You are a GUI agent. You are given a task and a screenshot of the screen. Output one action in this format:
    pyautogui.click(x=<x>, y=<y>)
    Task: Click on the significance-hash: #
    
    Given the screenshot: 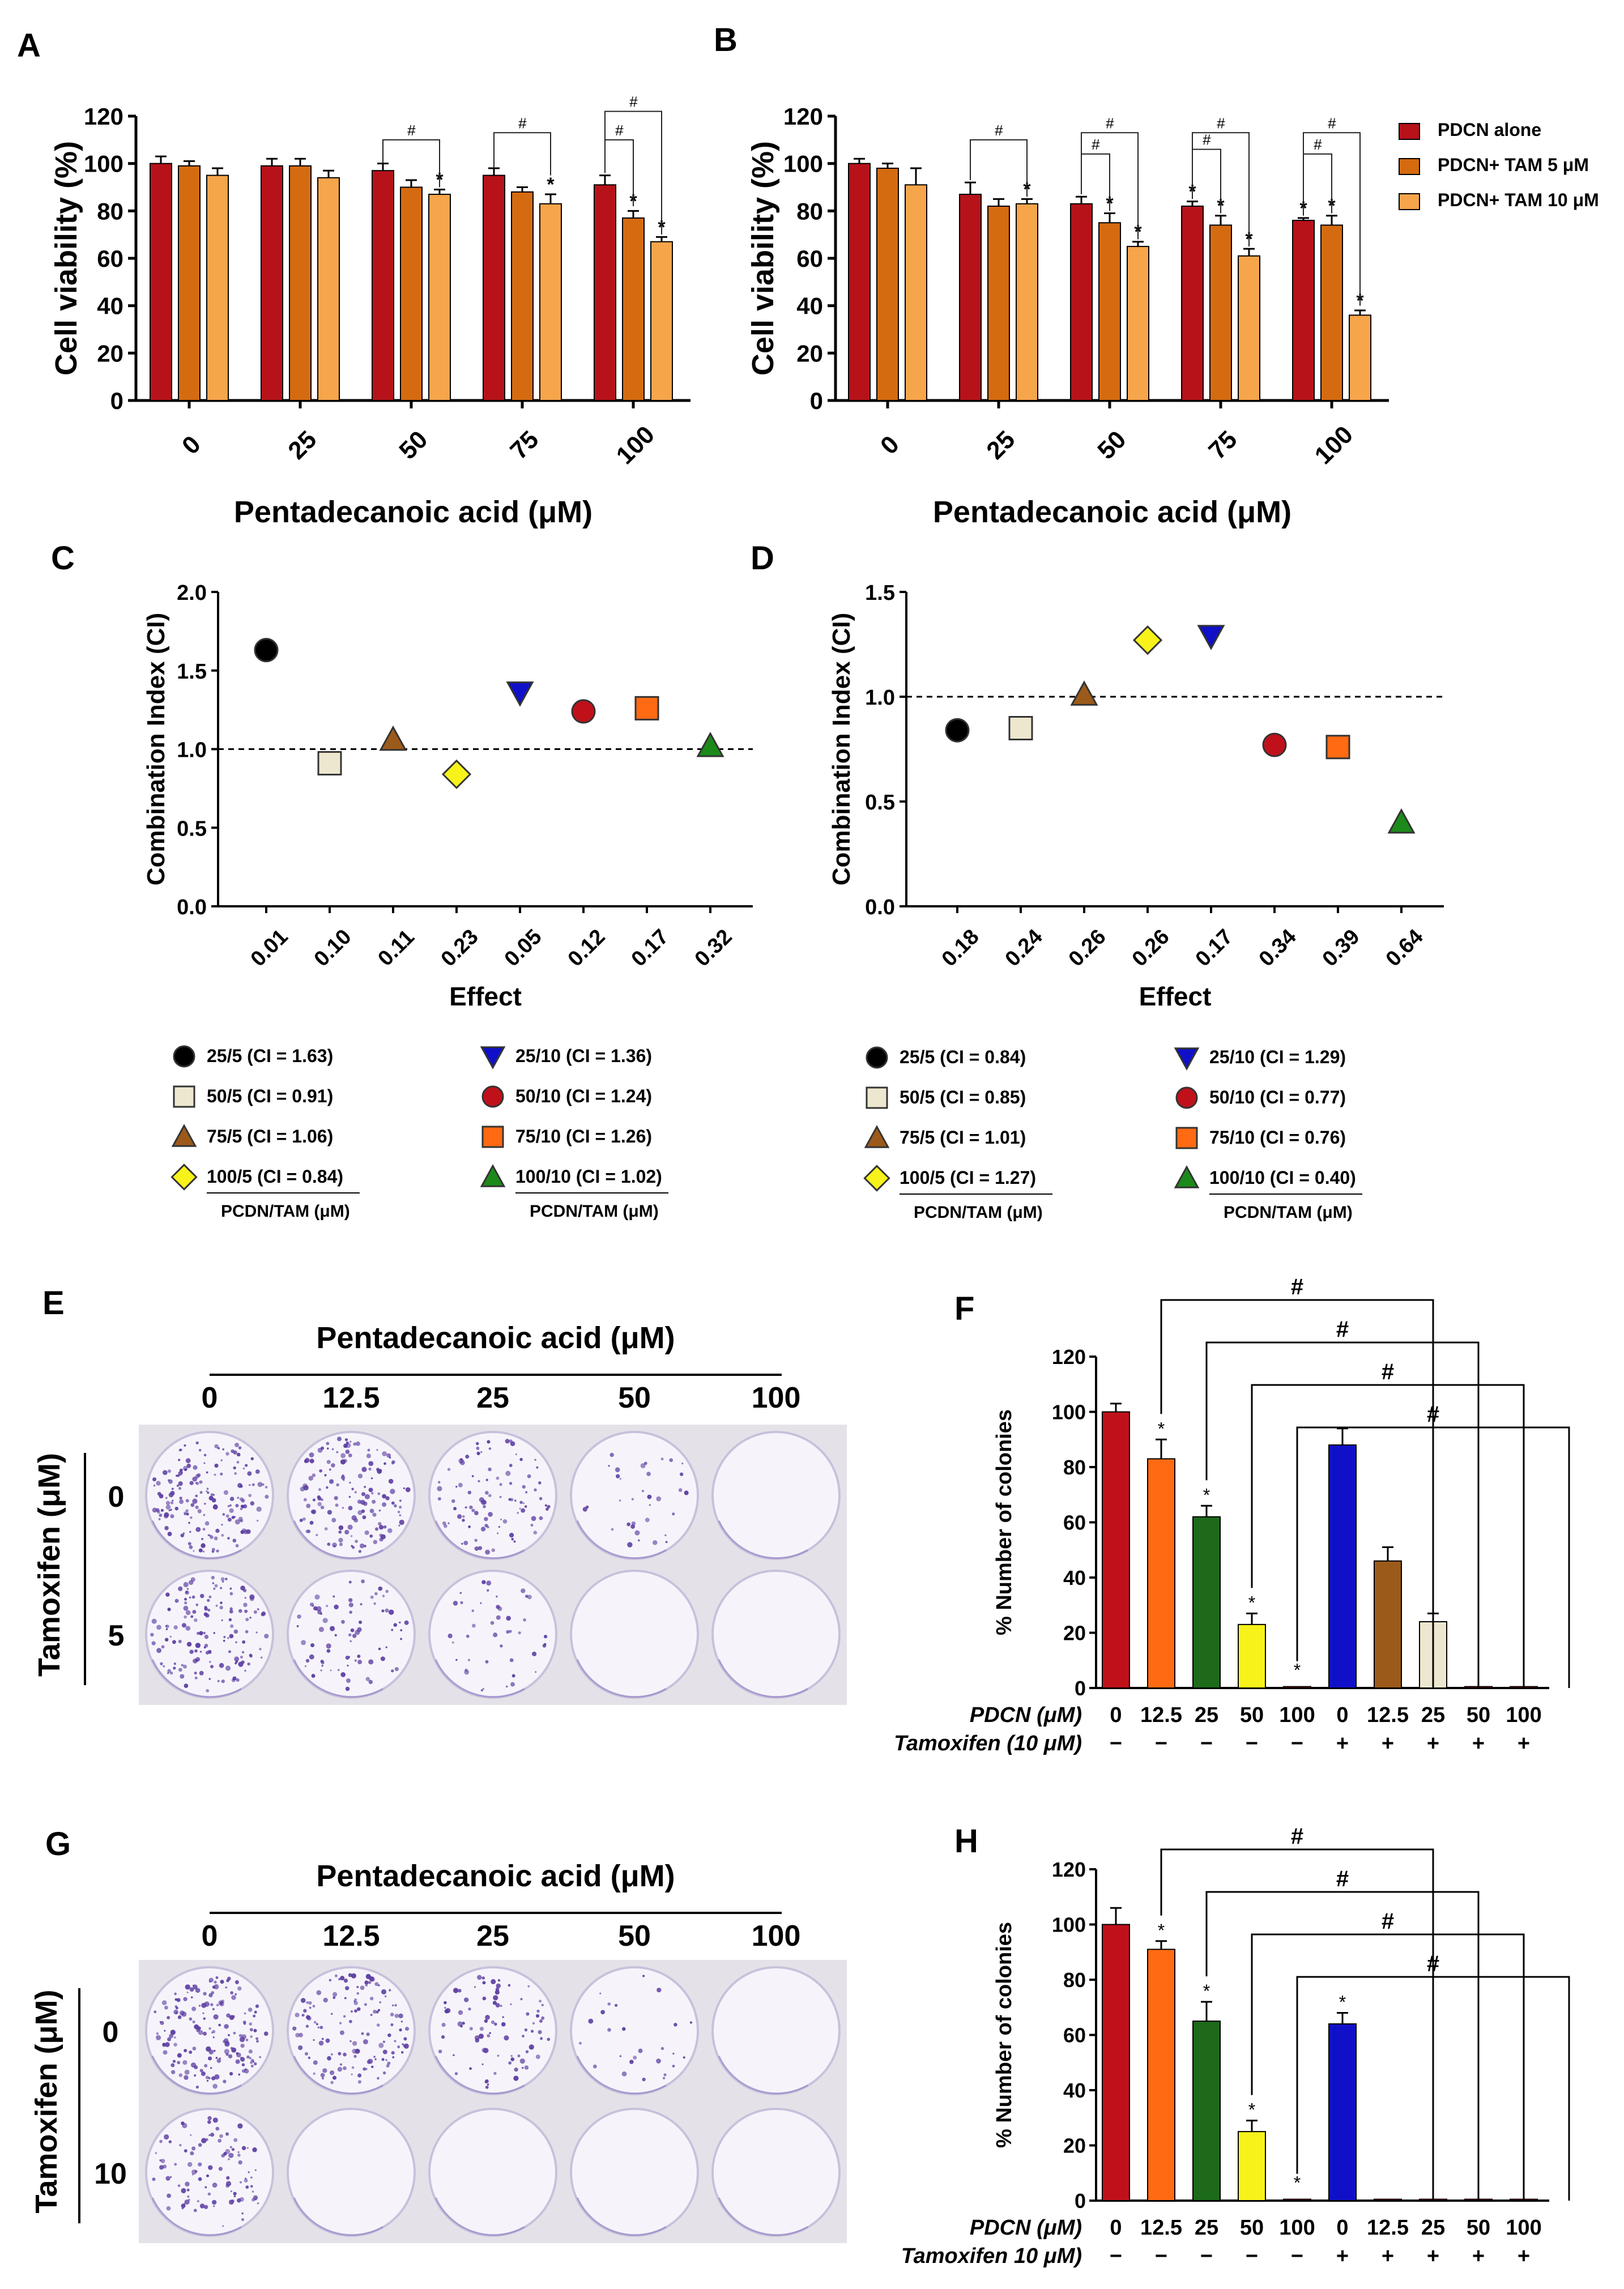 What is the action you would take?
    pyautogui.click(x=999, y=130)
    